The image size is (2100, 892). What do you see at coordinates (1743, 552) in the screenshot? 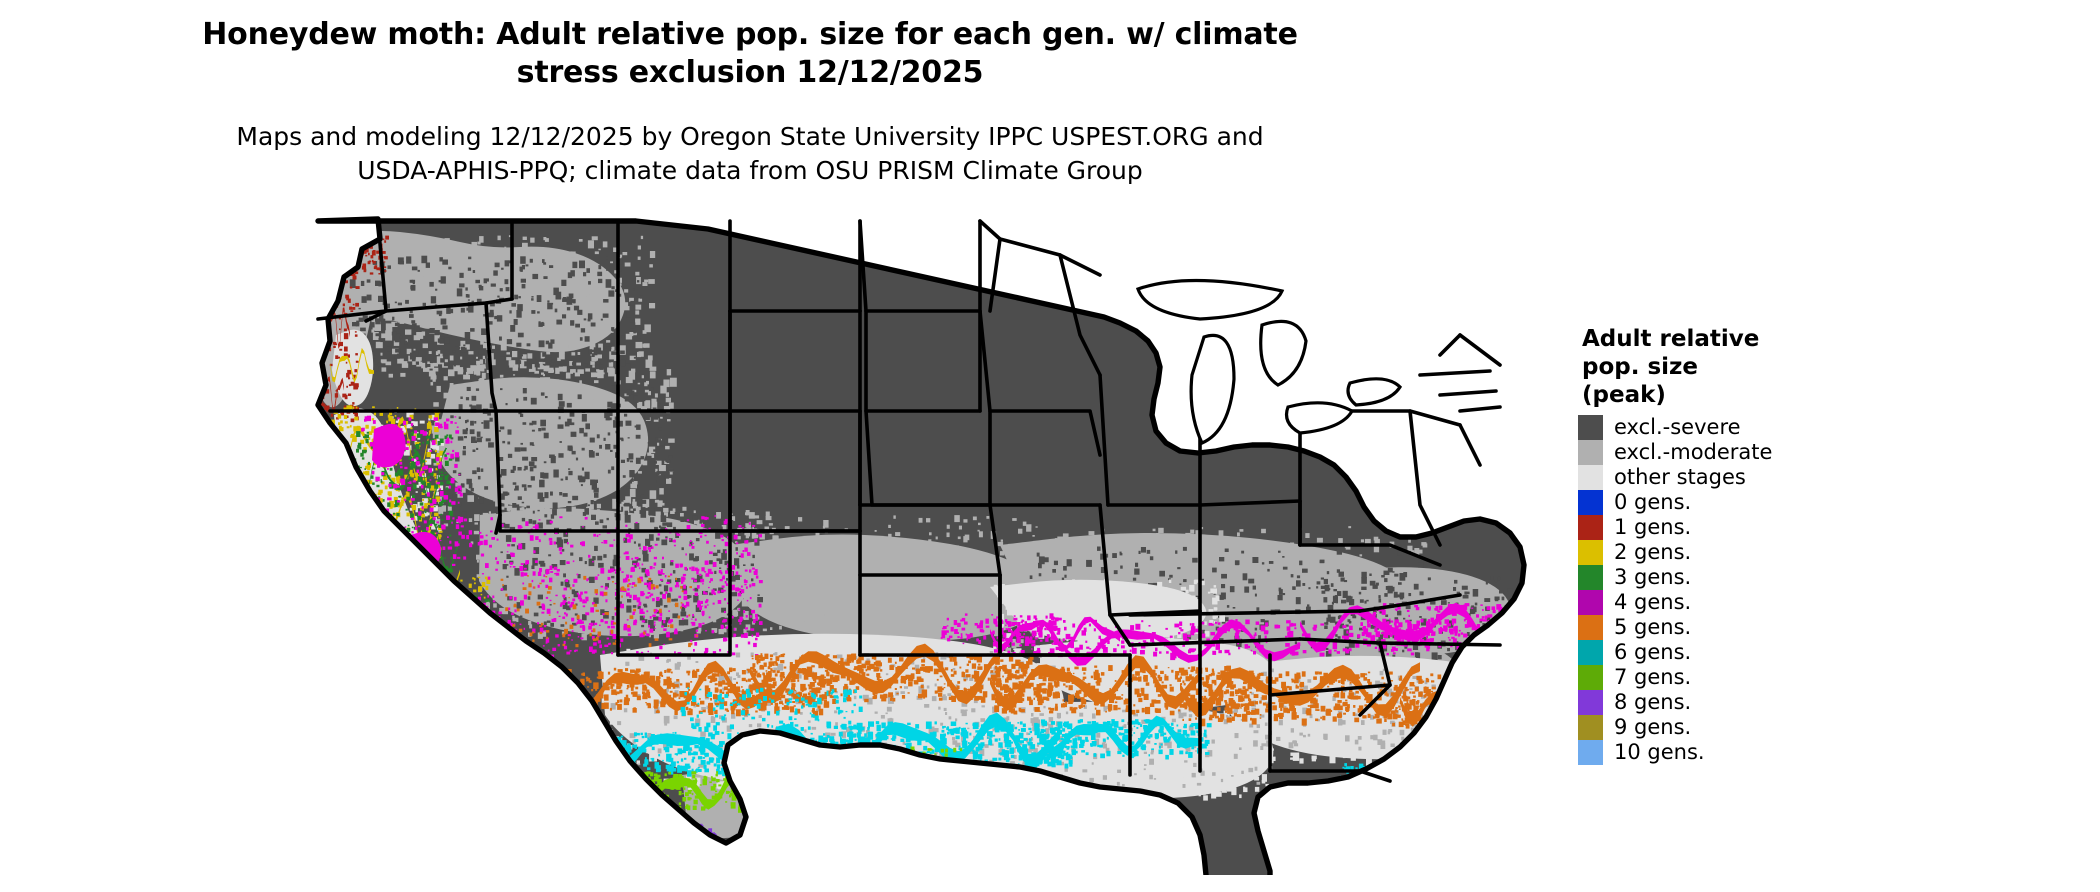
I see `legend-row-5: 2 gens.` at bounding box center [1743, 552].